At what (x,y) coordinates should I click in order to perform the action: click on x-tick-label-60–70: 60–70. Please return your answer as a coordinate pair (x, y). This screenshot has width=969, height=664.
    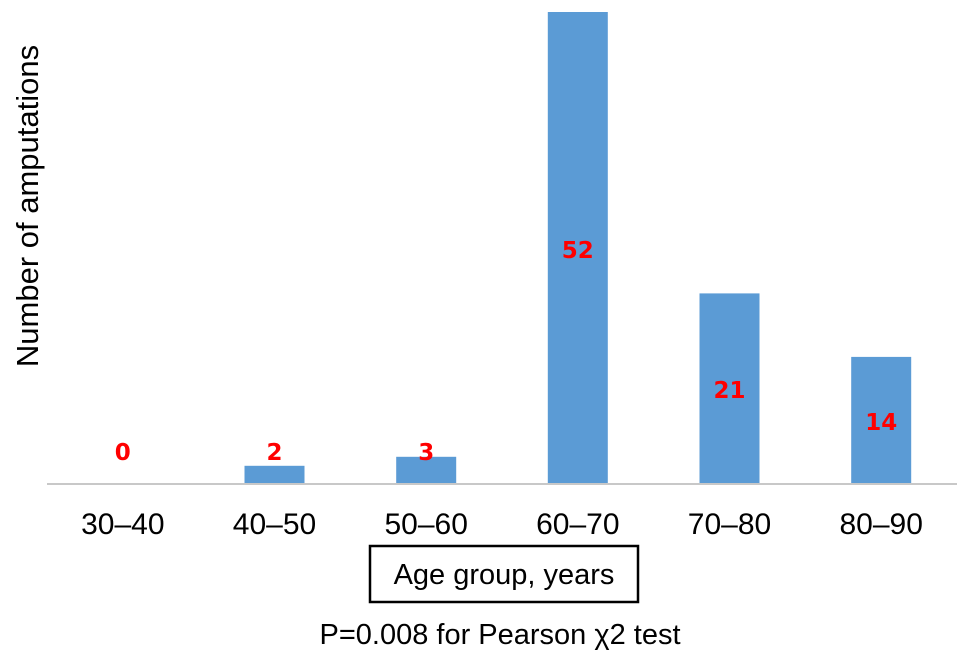
    Looking at the image, I should click on (577, 524).